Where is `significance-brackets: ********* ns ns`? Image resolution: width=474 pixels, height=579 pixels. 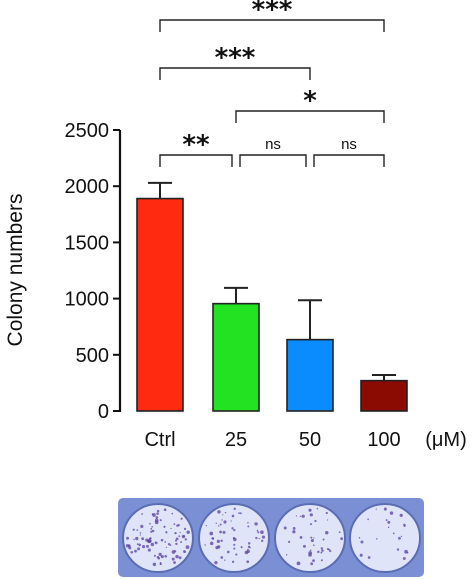 significance-brackets: ********* ns ns is located at coordinates (272, 83).